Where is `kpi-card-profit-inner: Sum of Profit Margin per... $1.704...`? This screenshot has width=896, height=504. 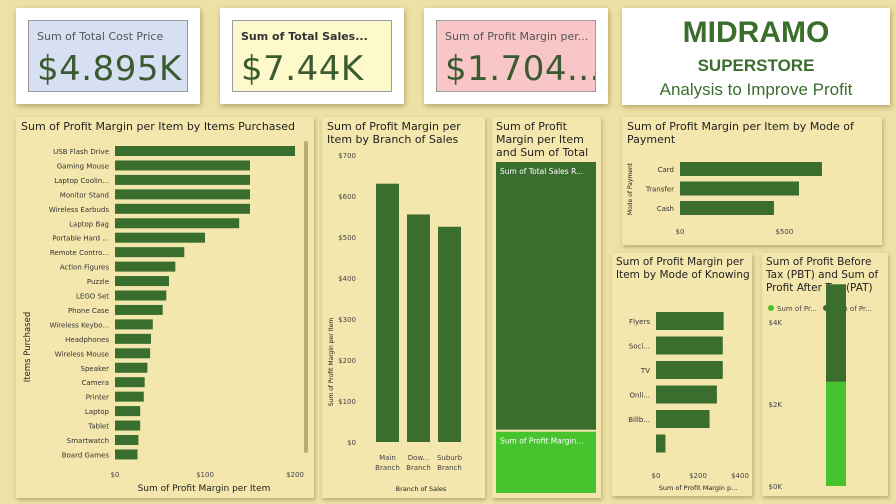 kpi-card-profit-inner: Sum of Profit Margin per... $1.704... is located at coordinates (516, 56).